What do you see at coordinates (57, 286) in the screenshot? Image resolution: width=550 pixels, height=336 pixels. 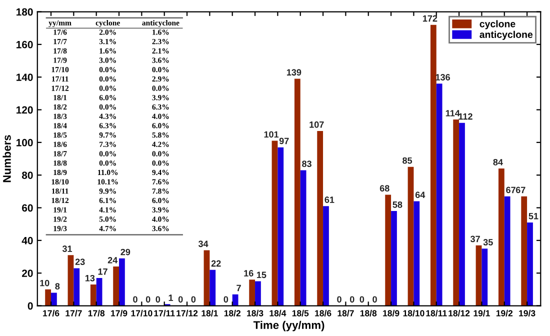 I see `data-label: 8` at bounding box center [57, 286].